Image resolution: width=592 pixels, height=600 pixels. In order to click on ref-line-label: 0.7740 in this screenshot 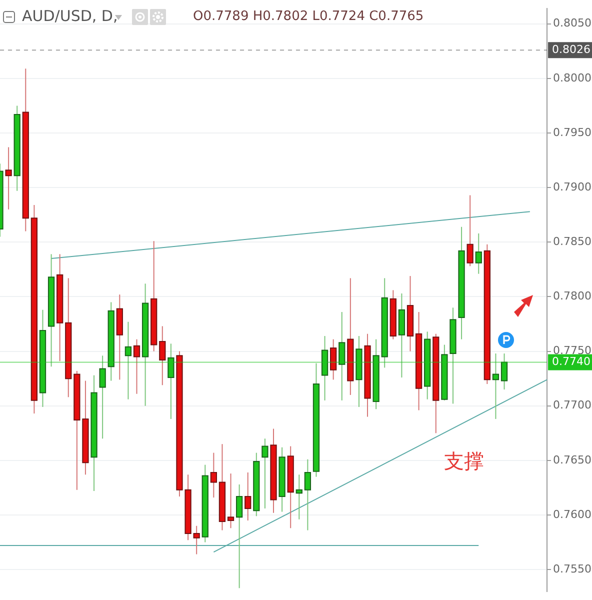, I will do `click(571, 361)`.